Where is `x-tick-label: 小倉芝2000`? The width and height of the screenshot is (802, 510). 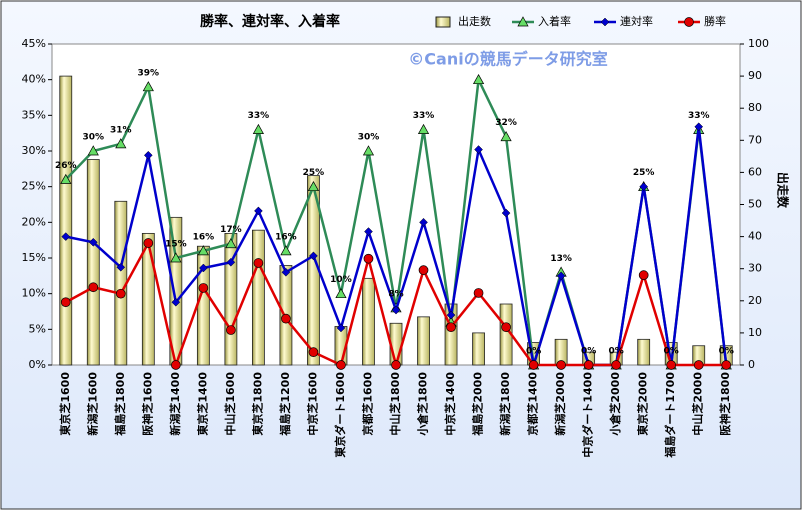 x-tick-label: 小倉芝2000 is located at coordinates (615, 404).